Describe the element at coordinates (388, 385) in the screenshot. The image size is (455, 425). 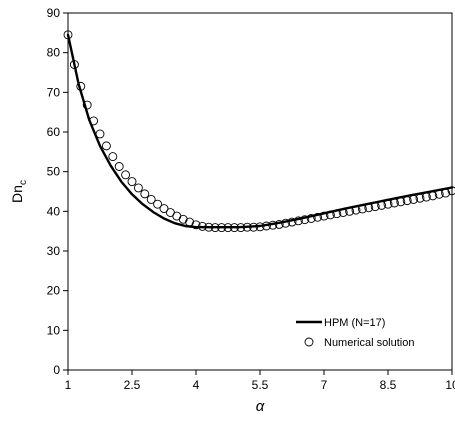
I see `x-tick-label: 8.5` at that location.